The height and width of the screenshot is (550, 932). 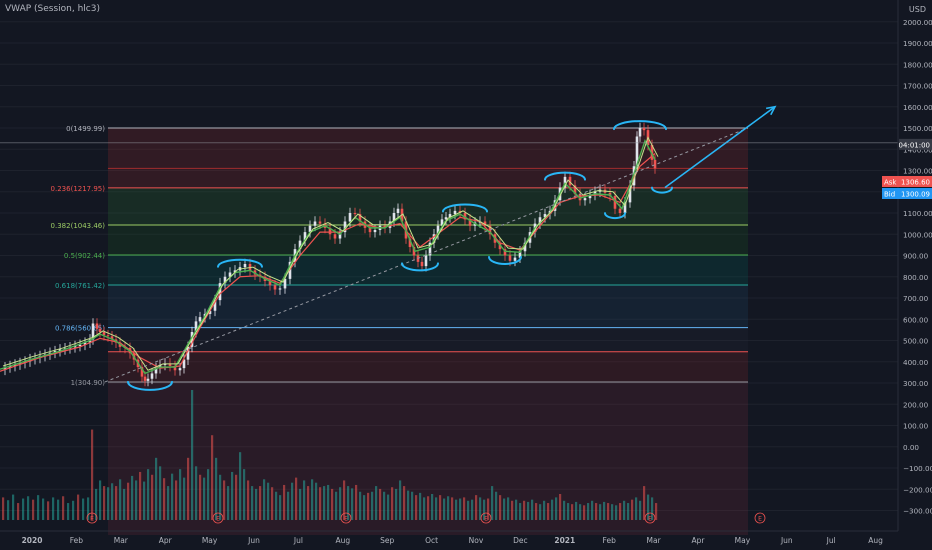 What do you see at coordinates (564, 540) in the screenshot?
I see `time-tick-label: 2021` at bounding box center [564, 540].